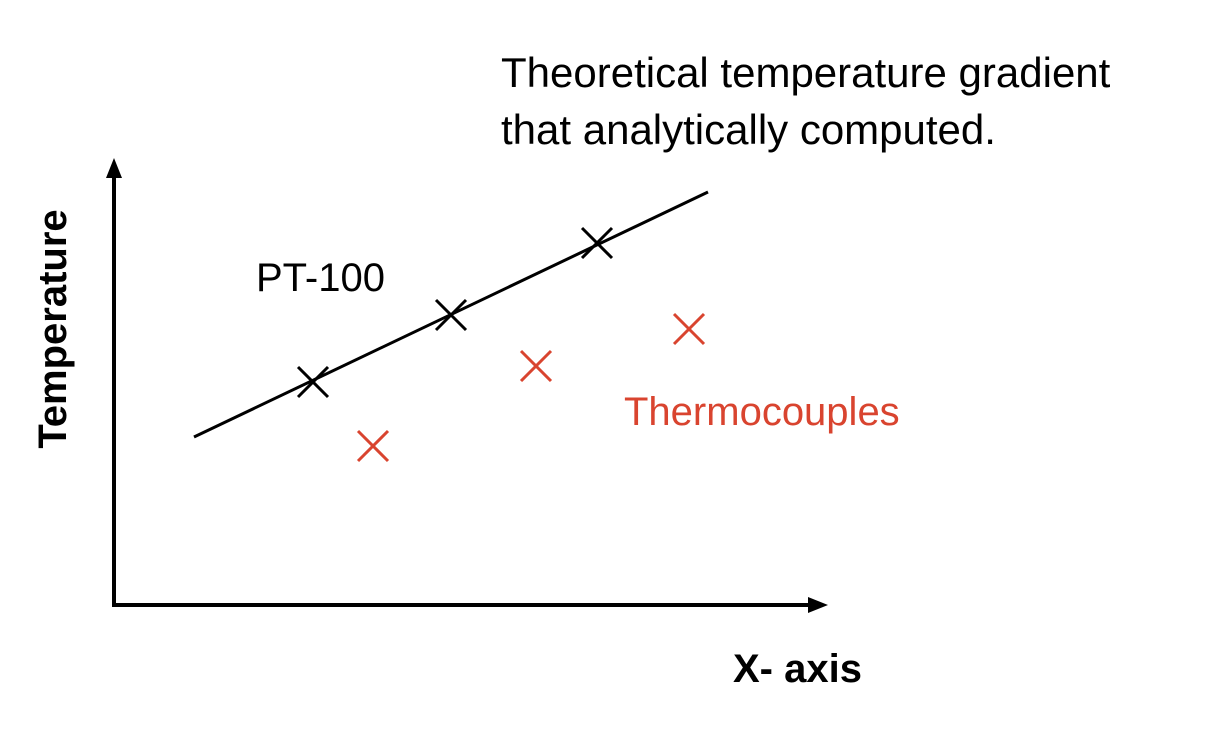 The width and height of the screenshot is (1220, 738). What do you see at coordinates (748, 129) in the screenshot?
I see `annotation-line-2: that analytically computed.` at bounding box center [748, 129].